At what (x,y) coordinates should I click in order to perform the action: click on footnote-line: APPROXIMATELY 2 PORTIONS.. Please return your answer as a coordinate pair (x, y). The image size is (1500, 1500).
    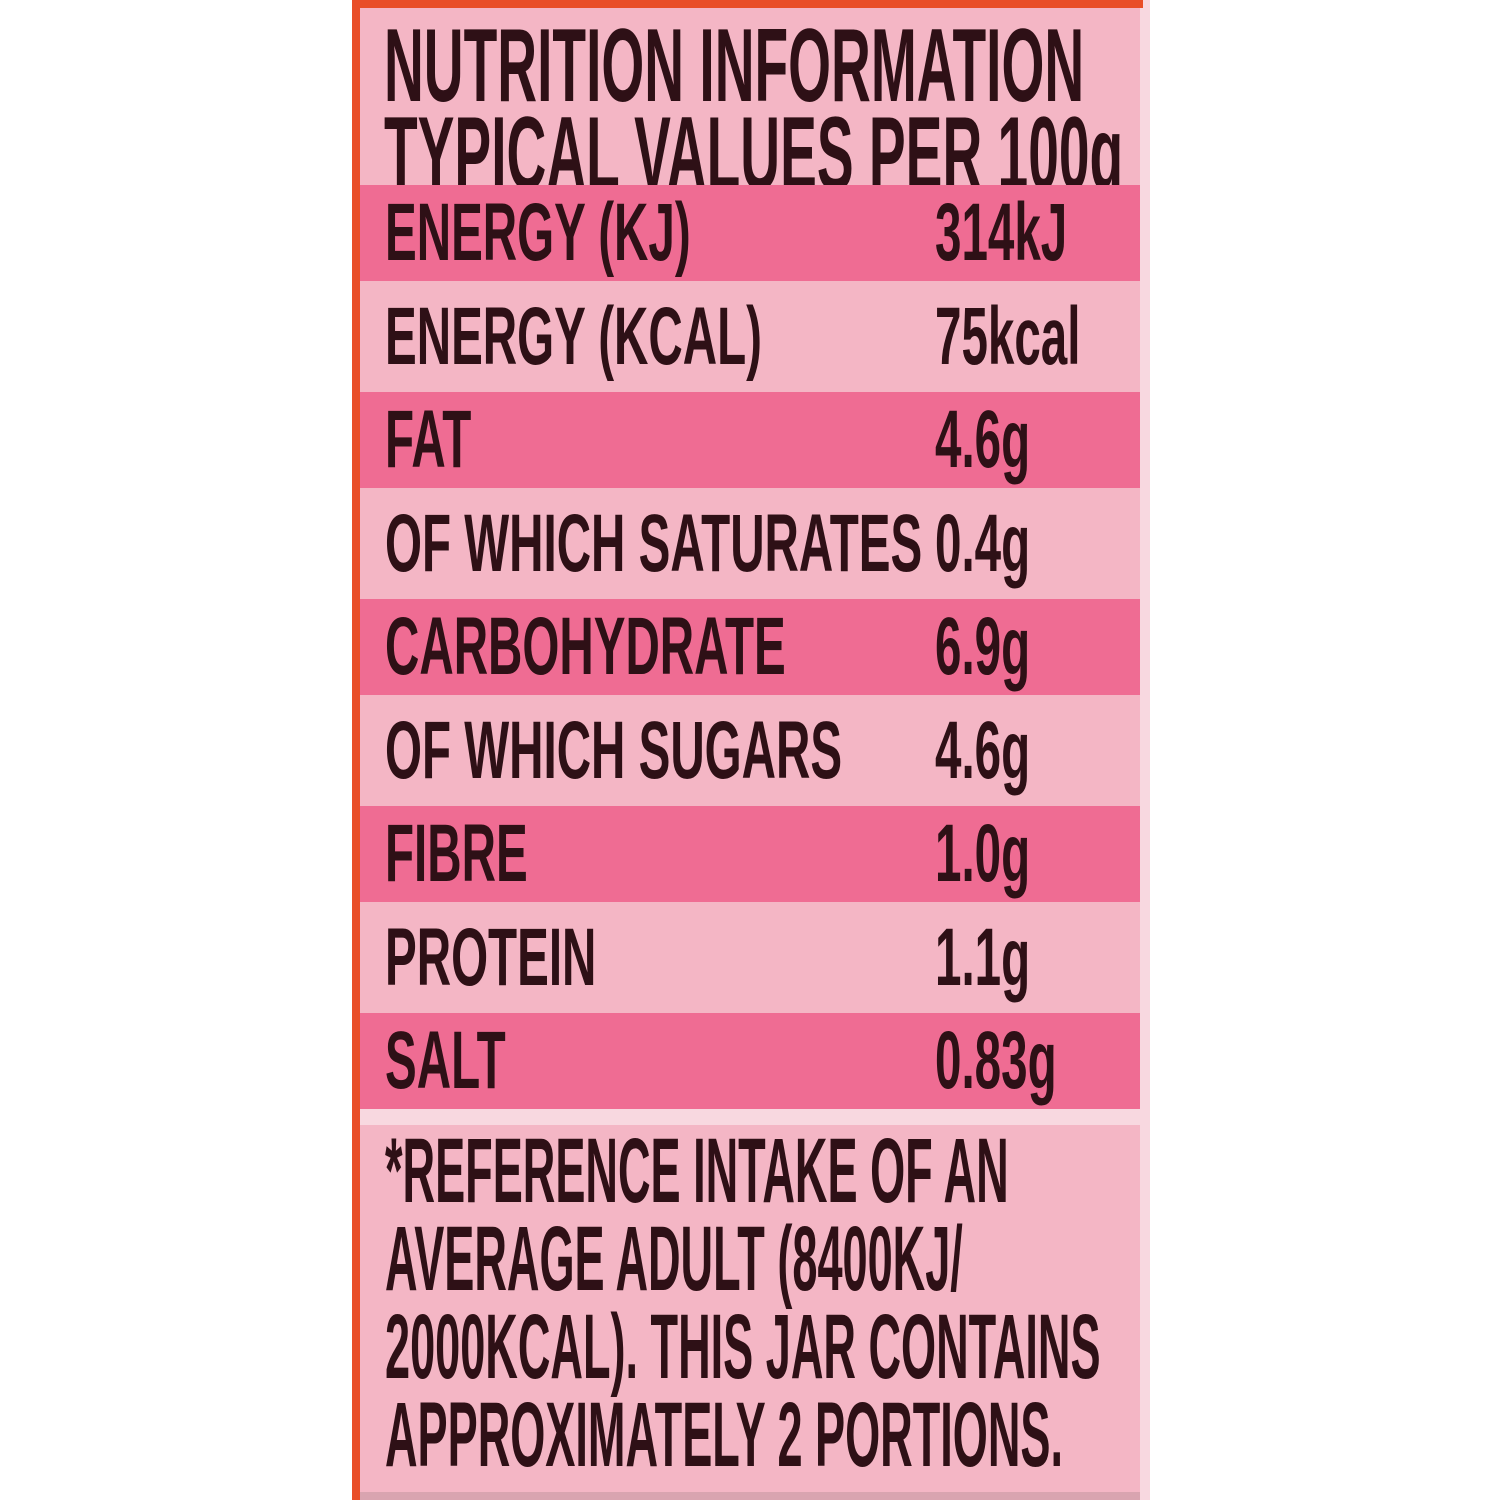
    Looking at the image, I should click on (762, 1435).